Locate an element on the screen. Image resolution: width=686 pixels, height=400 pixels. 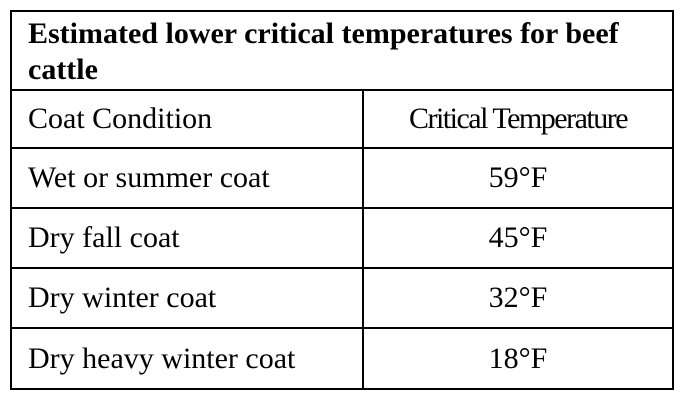
table-header-row: Coat Condition Critical Temperature is located at coordinates (342, 119).